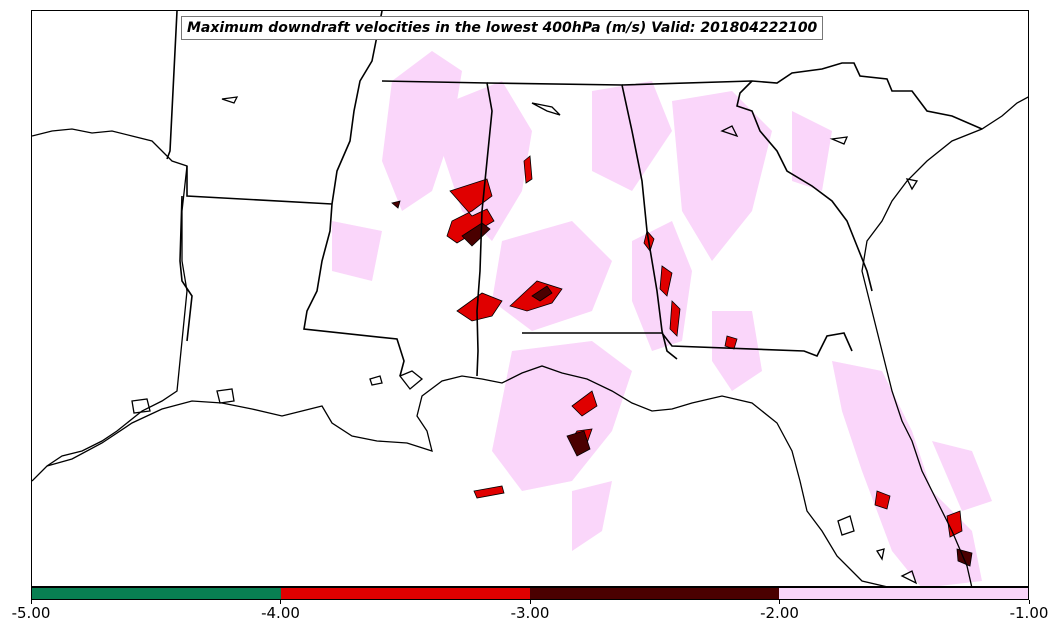 The height and width of the screenshot is (633, 1060). What do you see at coordinates (530, 613) in the screenshot?
I see `colorbar-tick-label: -3.00` at bounding box center [530, 613].